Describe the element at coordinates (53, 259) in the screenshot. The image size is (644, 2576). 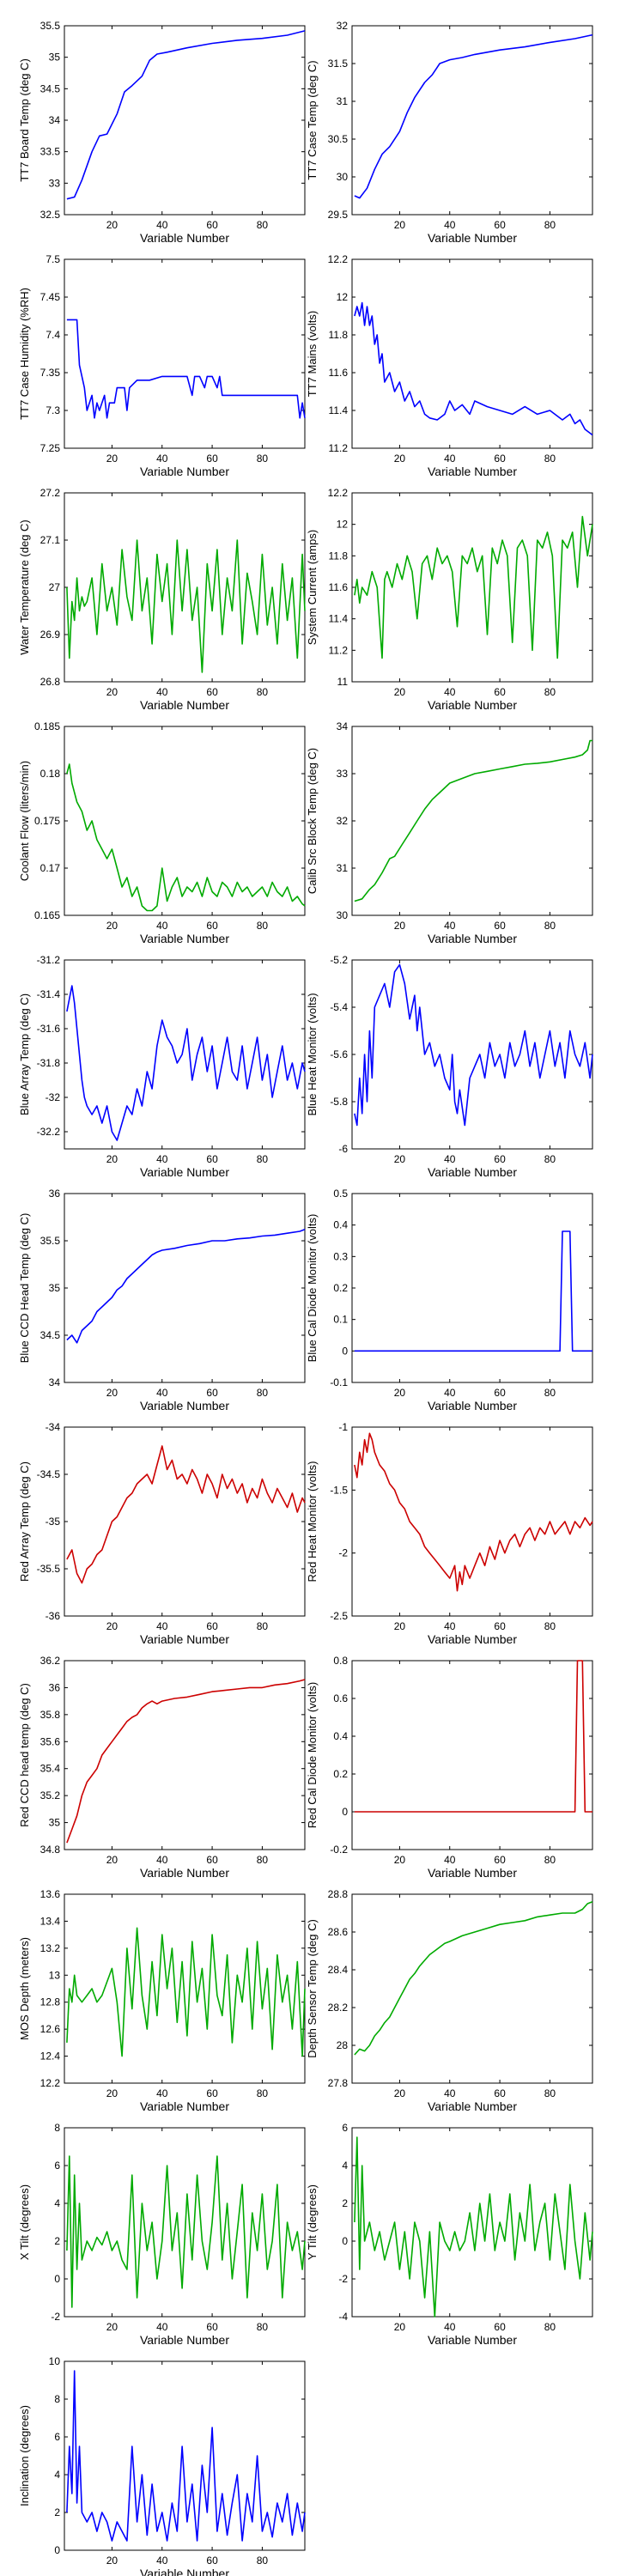
I see `y-tick-label: 7.5` at that location.